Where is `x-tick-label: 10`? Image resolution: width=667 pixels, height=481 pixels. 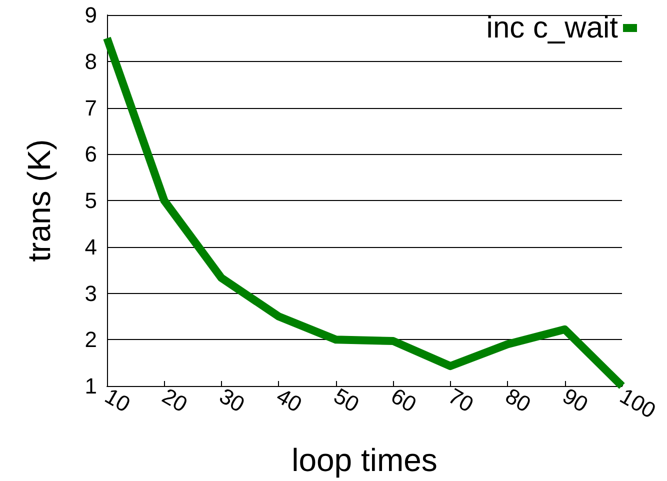
x-tick-label: 10 is located at coordinates (117, 400).